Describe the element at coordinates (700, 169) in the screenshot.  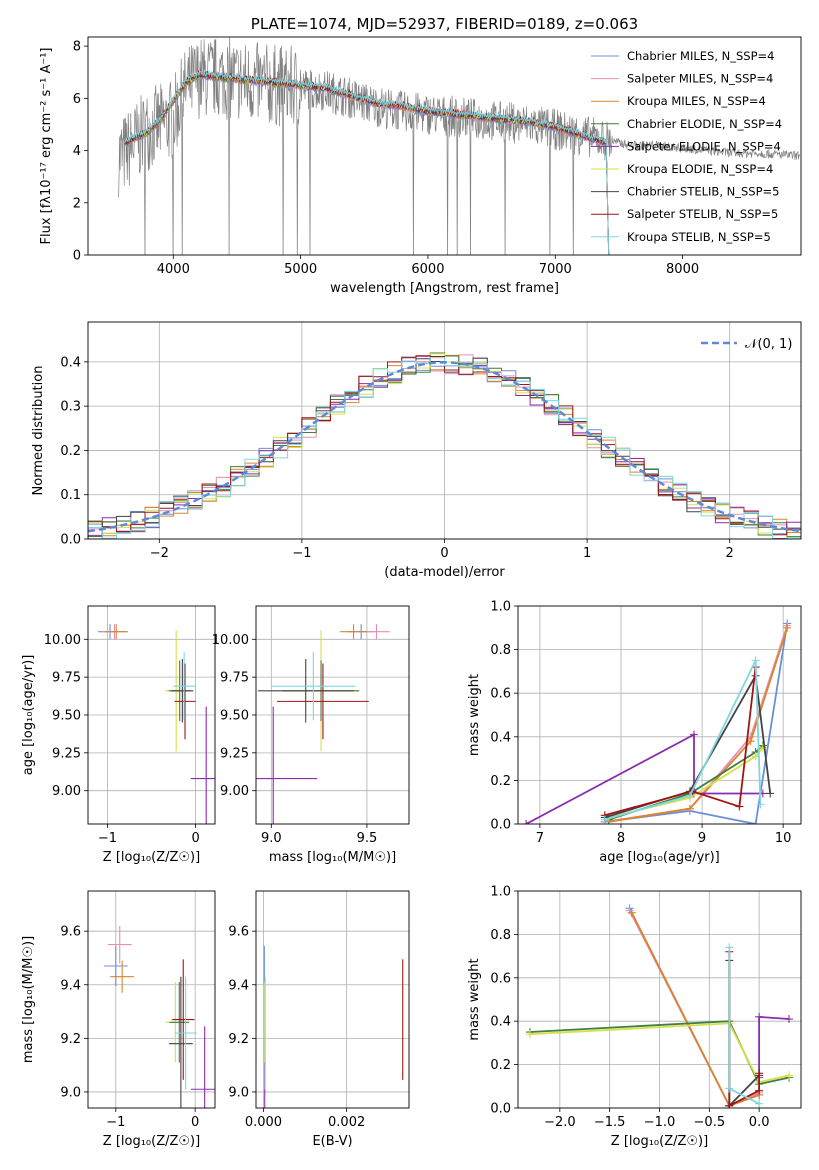
I see `legend-label-6: Kroupa ELODIE, N_SSP=4` at that location.